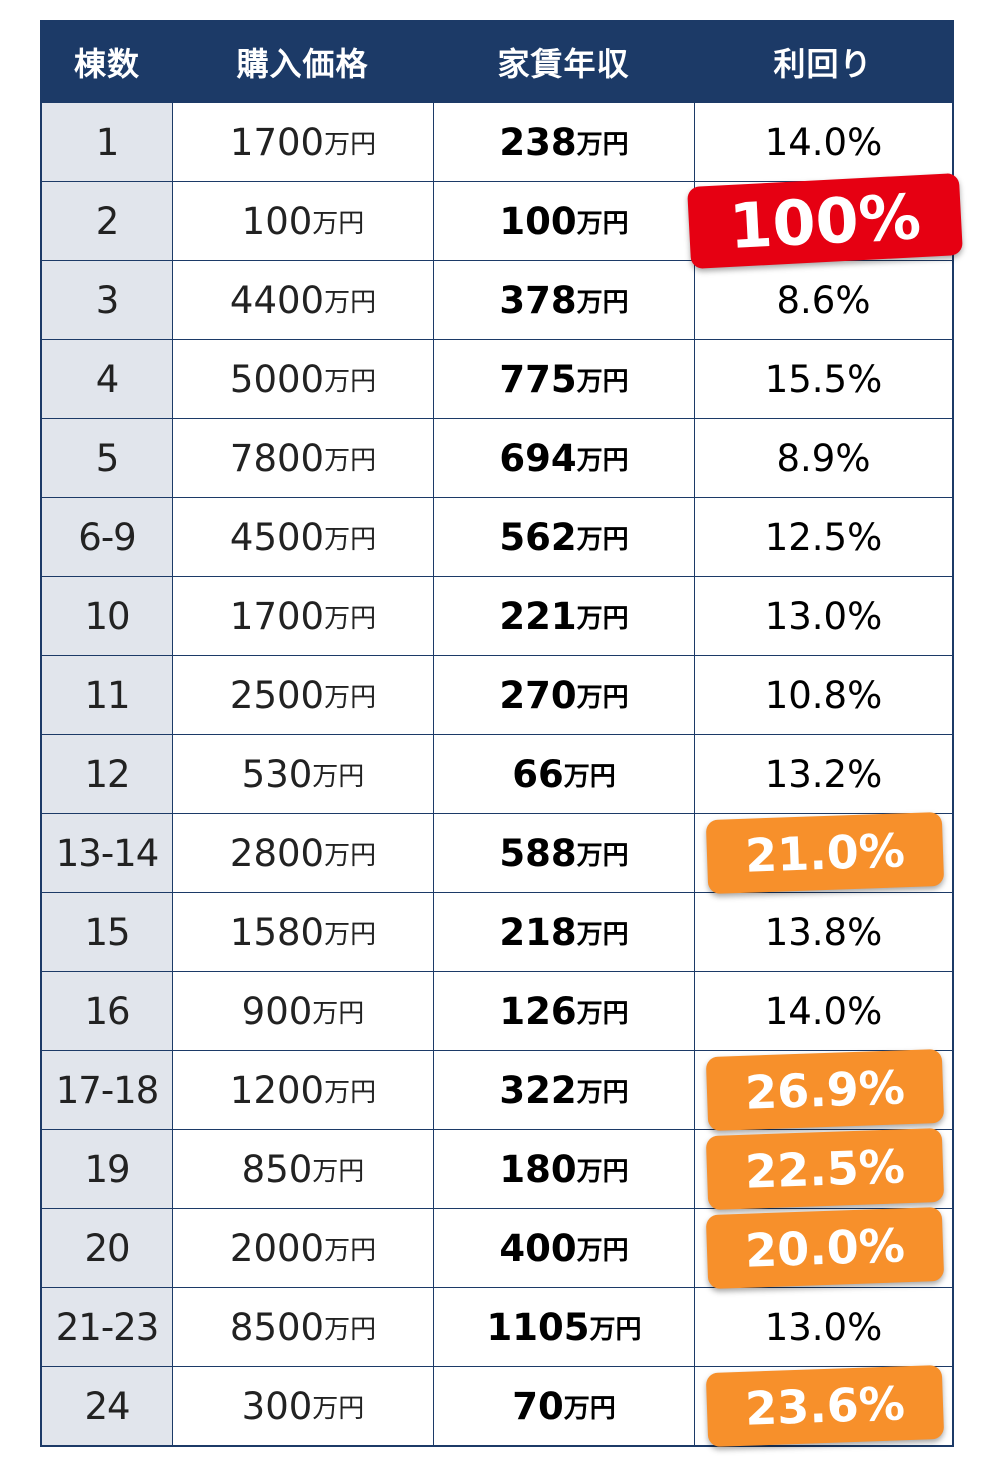 The image size is (1001, 1468). What do you see at coordinates (107, 932) in the screenshot?
I see `building-count-cell: 15` at bounding box center [107, 932].